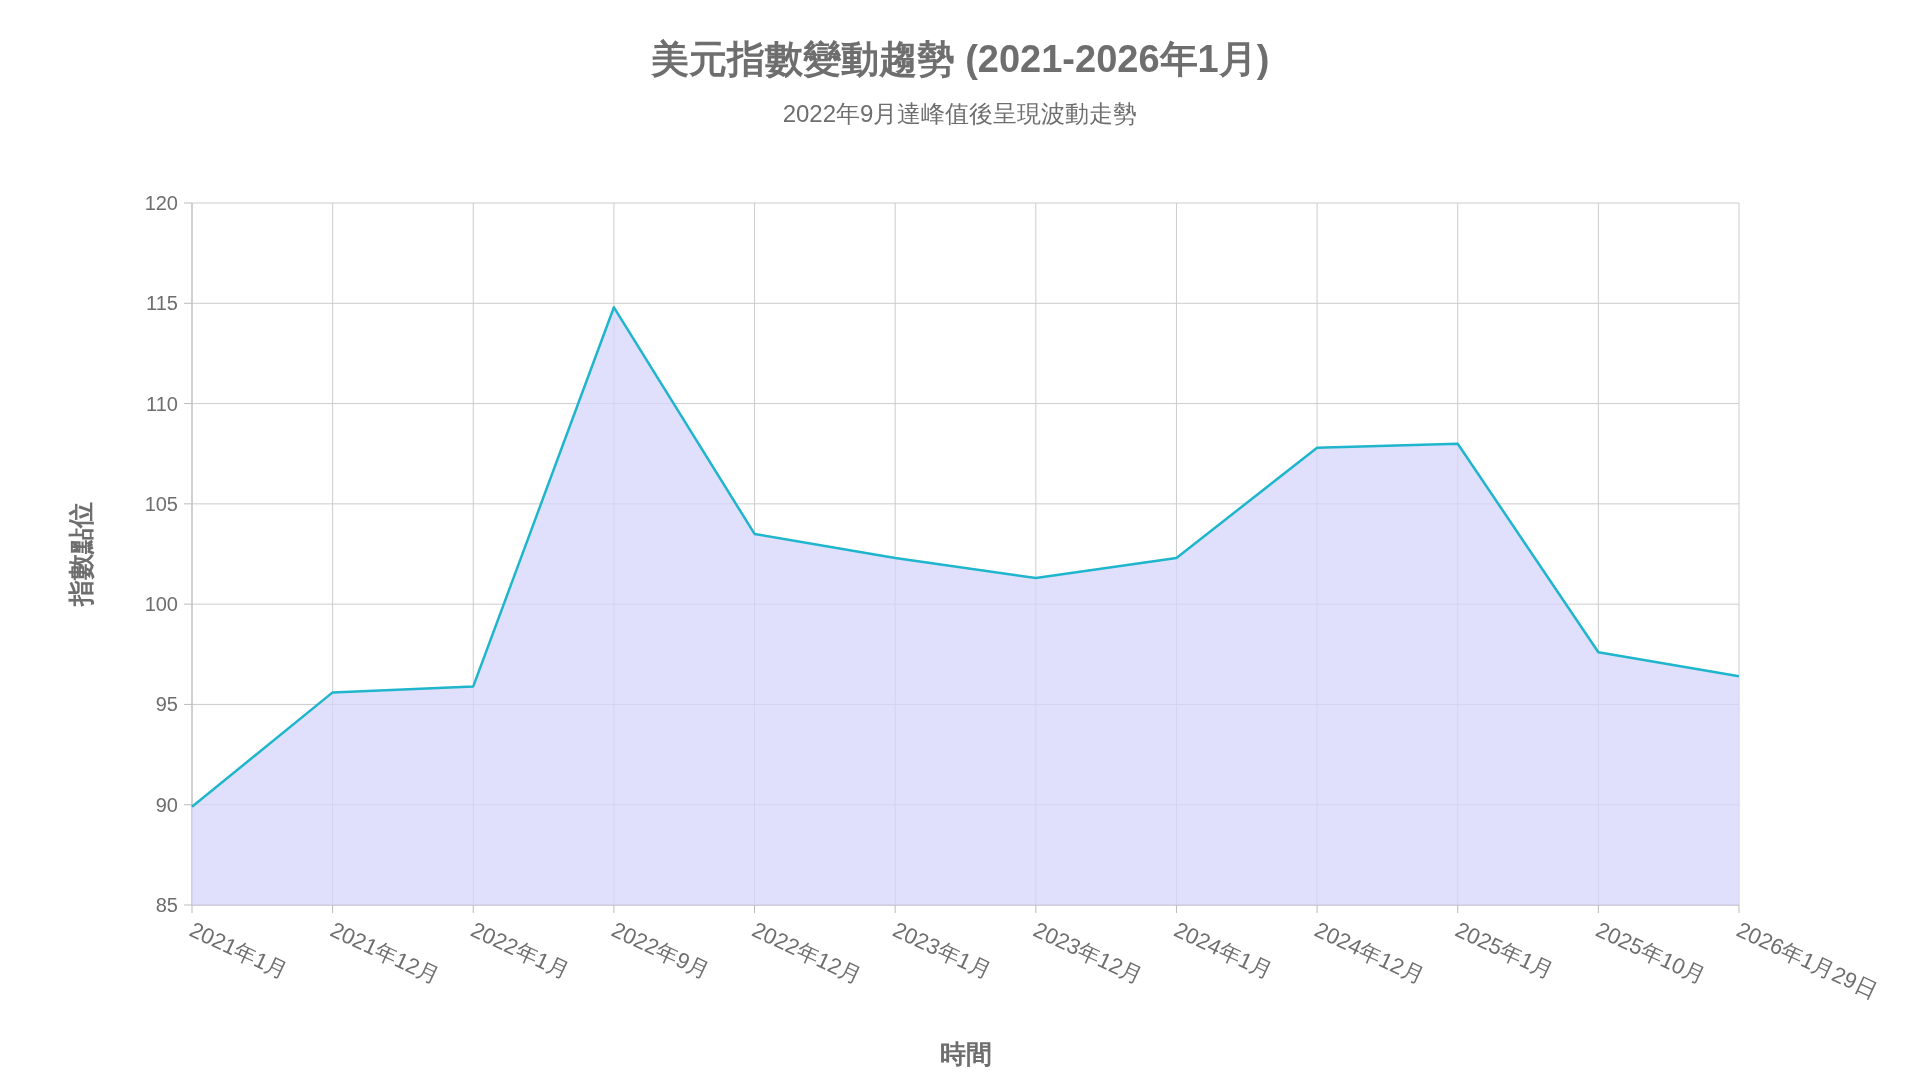  What do you see at coordinates (959, 59) in the screenshot?
I see `chart-title: 美元指數變動趨勢 (2021-2026年1月)` at bounding box center [959, 59].